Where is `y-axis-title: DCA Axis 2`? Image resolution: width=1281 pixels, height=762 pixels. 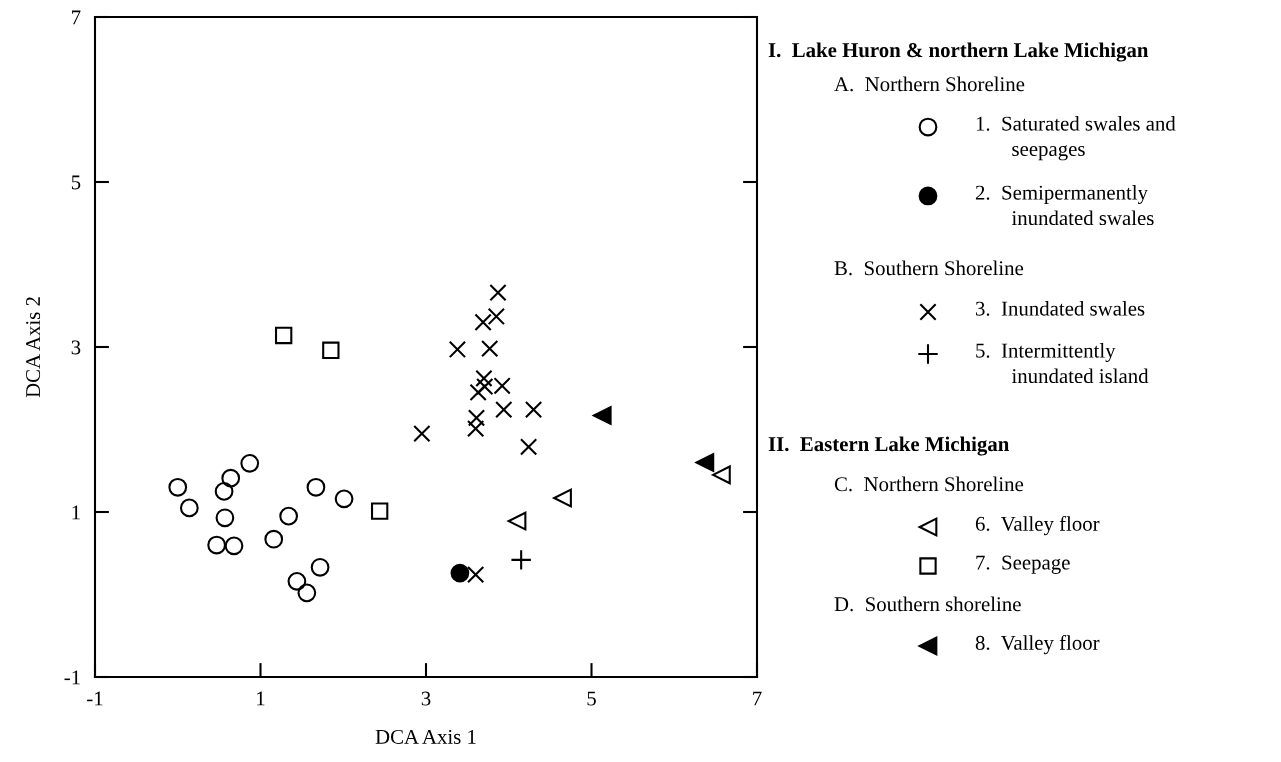 y-axis-title: DCA Axis 2 is located at coordinates (33, 347).